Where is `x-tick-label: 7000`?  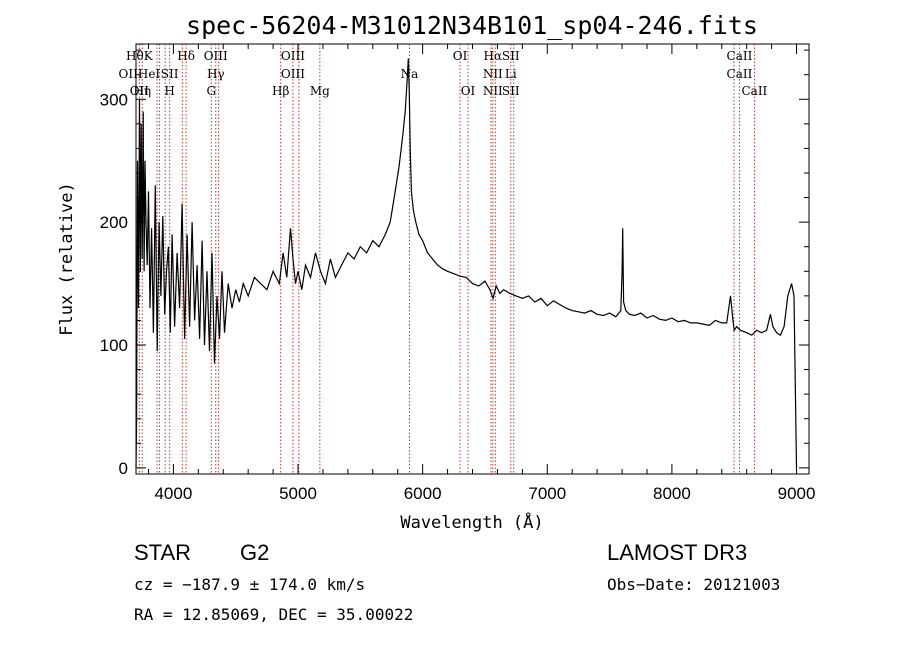
x-tick-label: 7000 is located at coordinates (547, 493).